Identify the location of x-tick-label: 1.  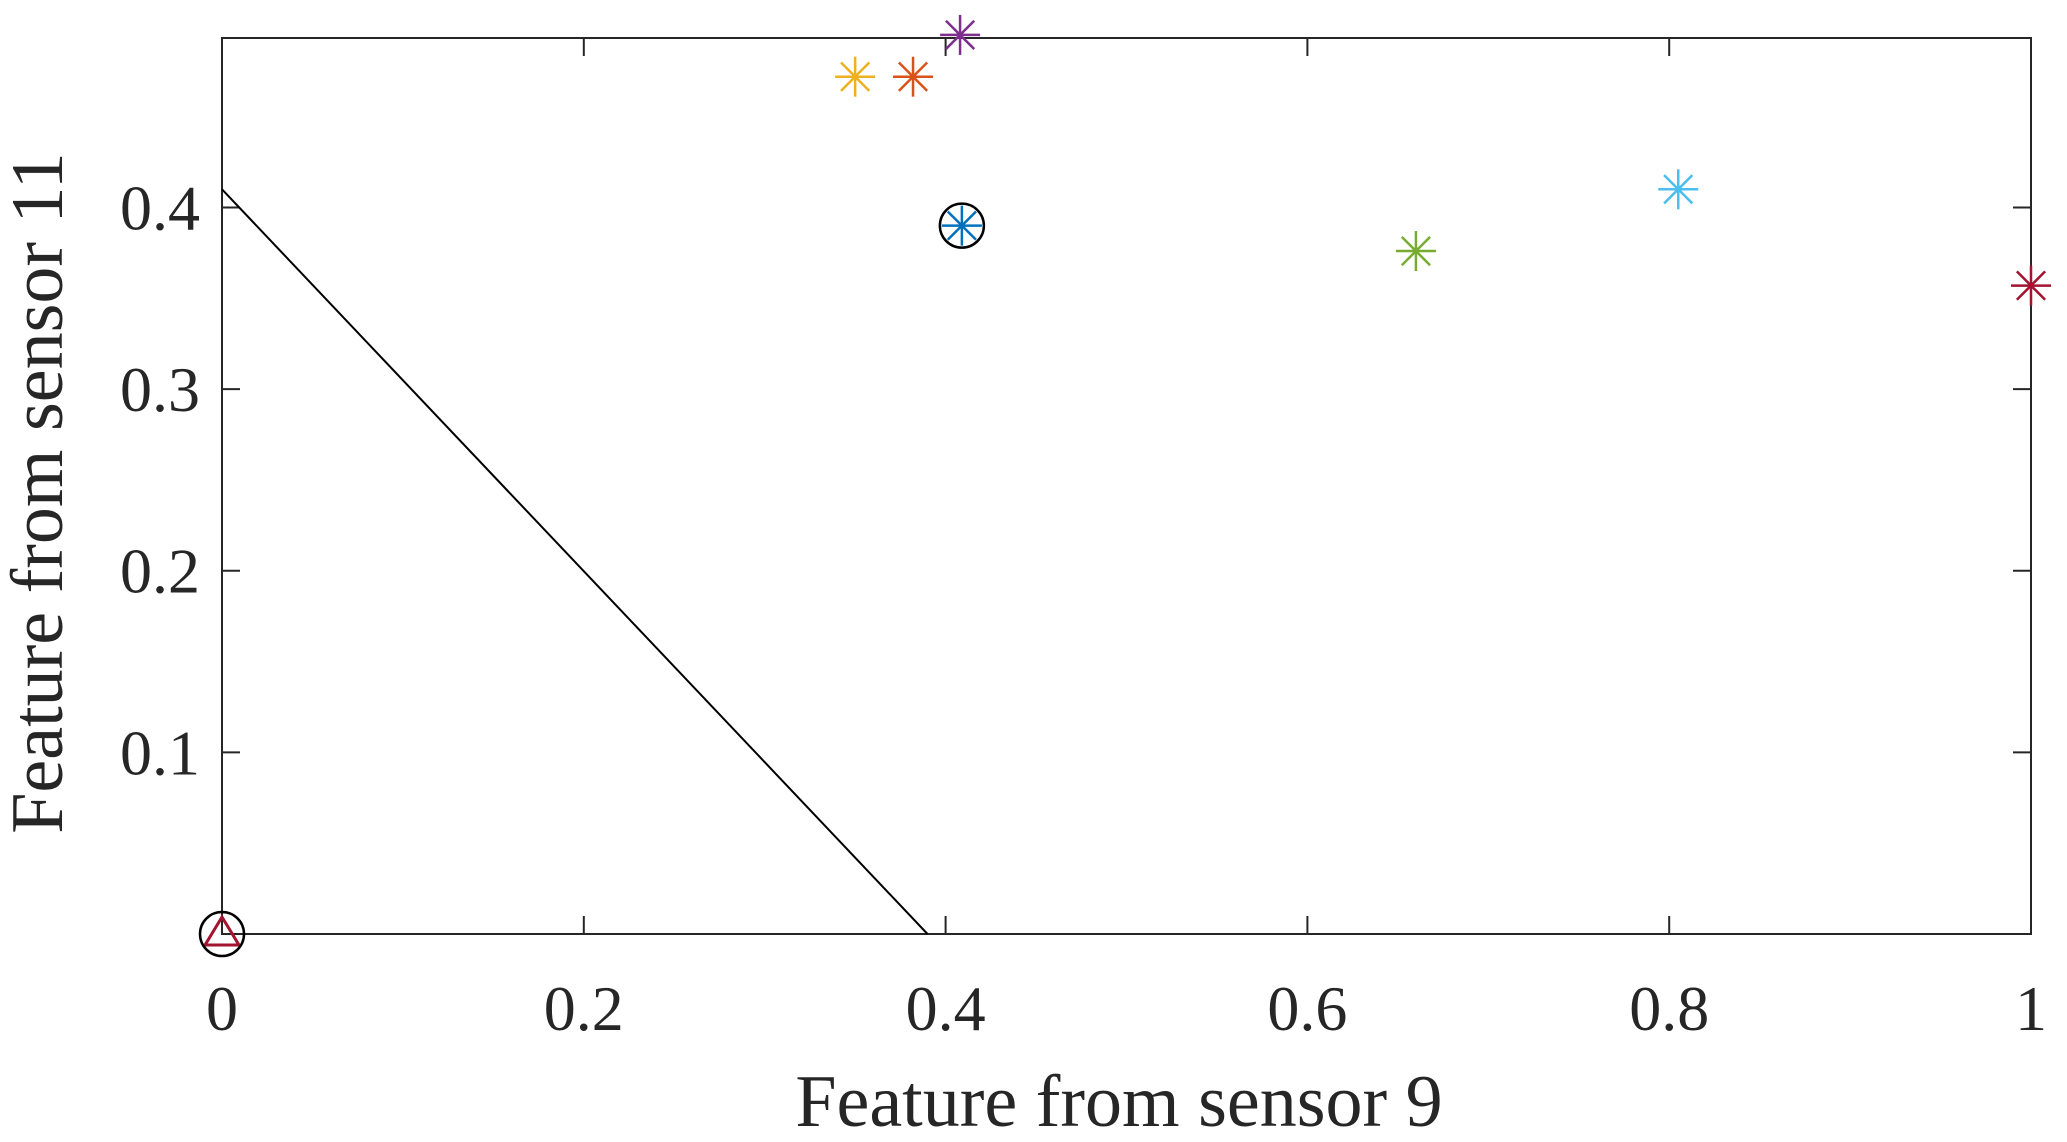
(2031, 1008).